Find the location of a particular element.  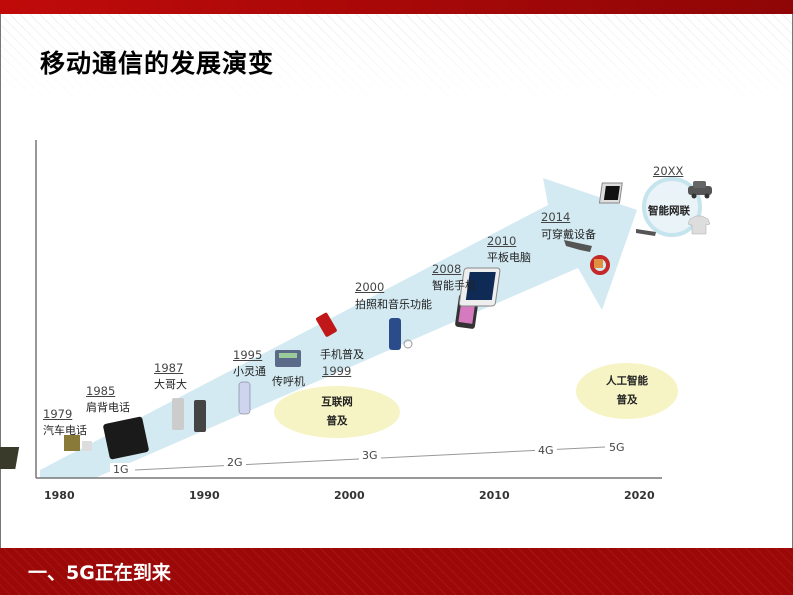

x-axis-tick: 2020 is located at coordinates (639, 495).